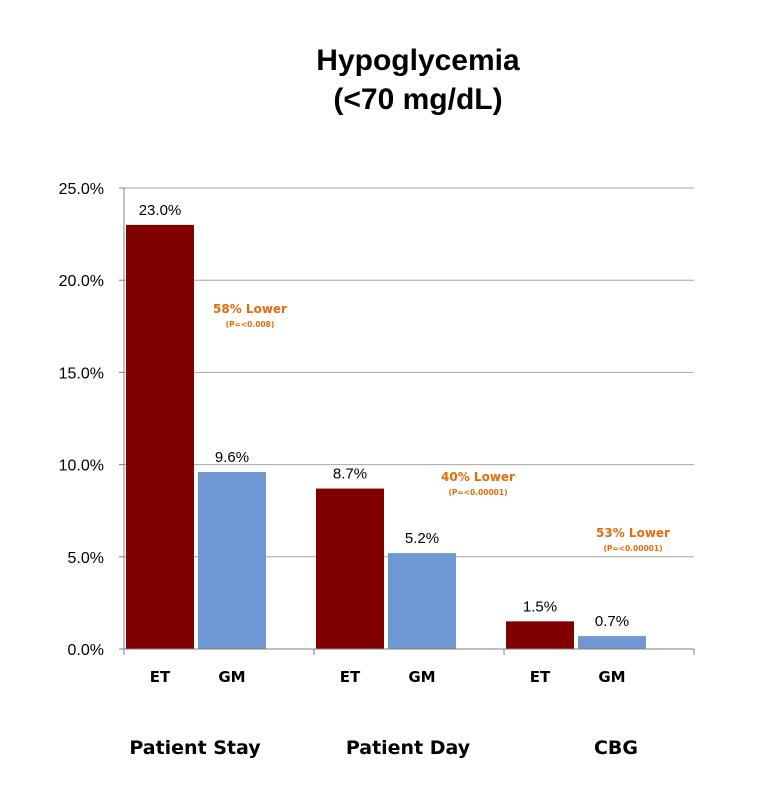 This screenshot has width=764, height=808. Describe the element at coordinates (81, 420) in the screenshot. I see `y-axis-tick-labels: 0.0% 5.0% 10.0% 15.0% 20.0% 25.0%` at that location.